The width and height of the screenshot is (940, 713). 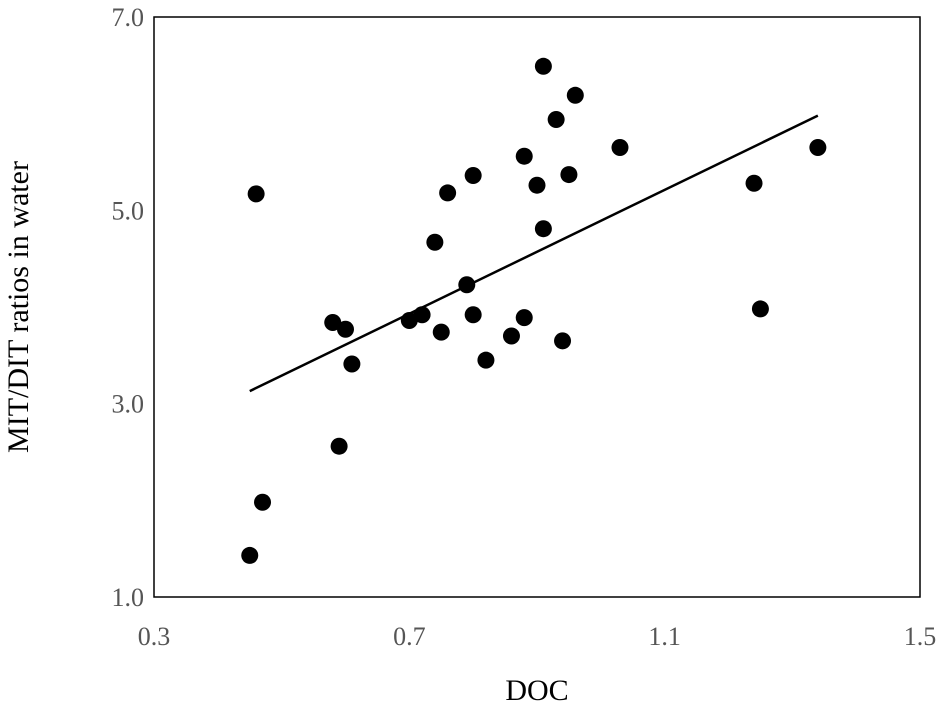 I want to click on y-axis-title: MIT/DIT ratios in water, so click(x=18, y=307).